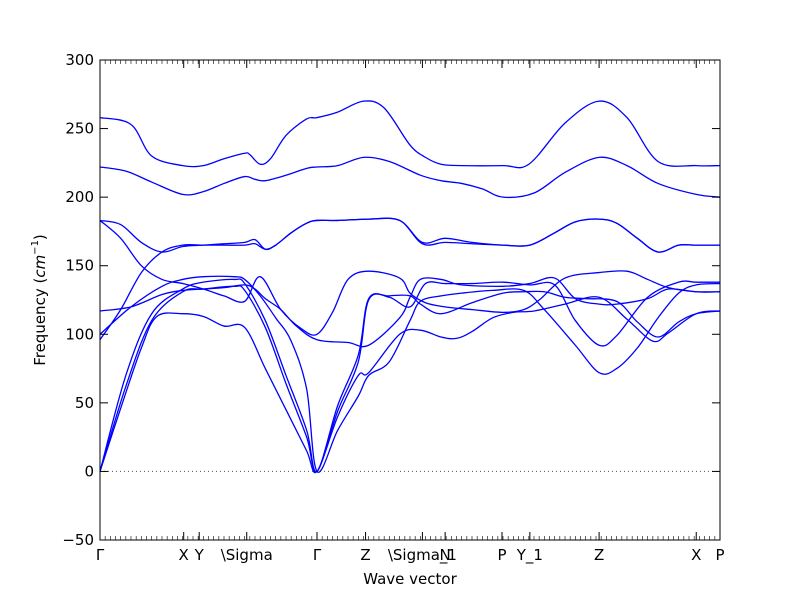 This screenshot has width=800, height=605. I want to click on x-tick-label: N, so click(445, 555).